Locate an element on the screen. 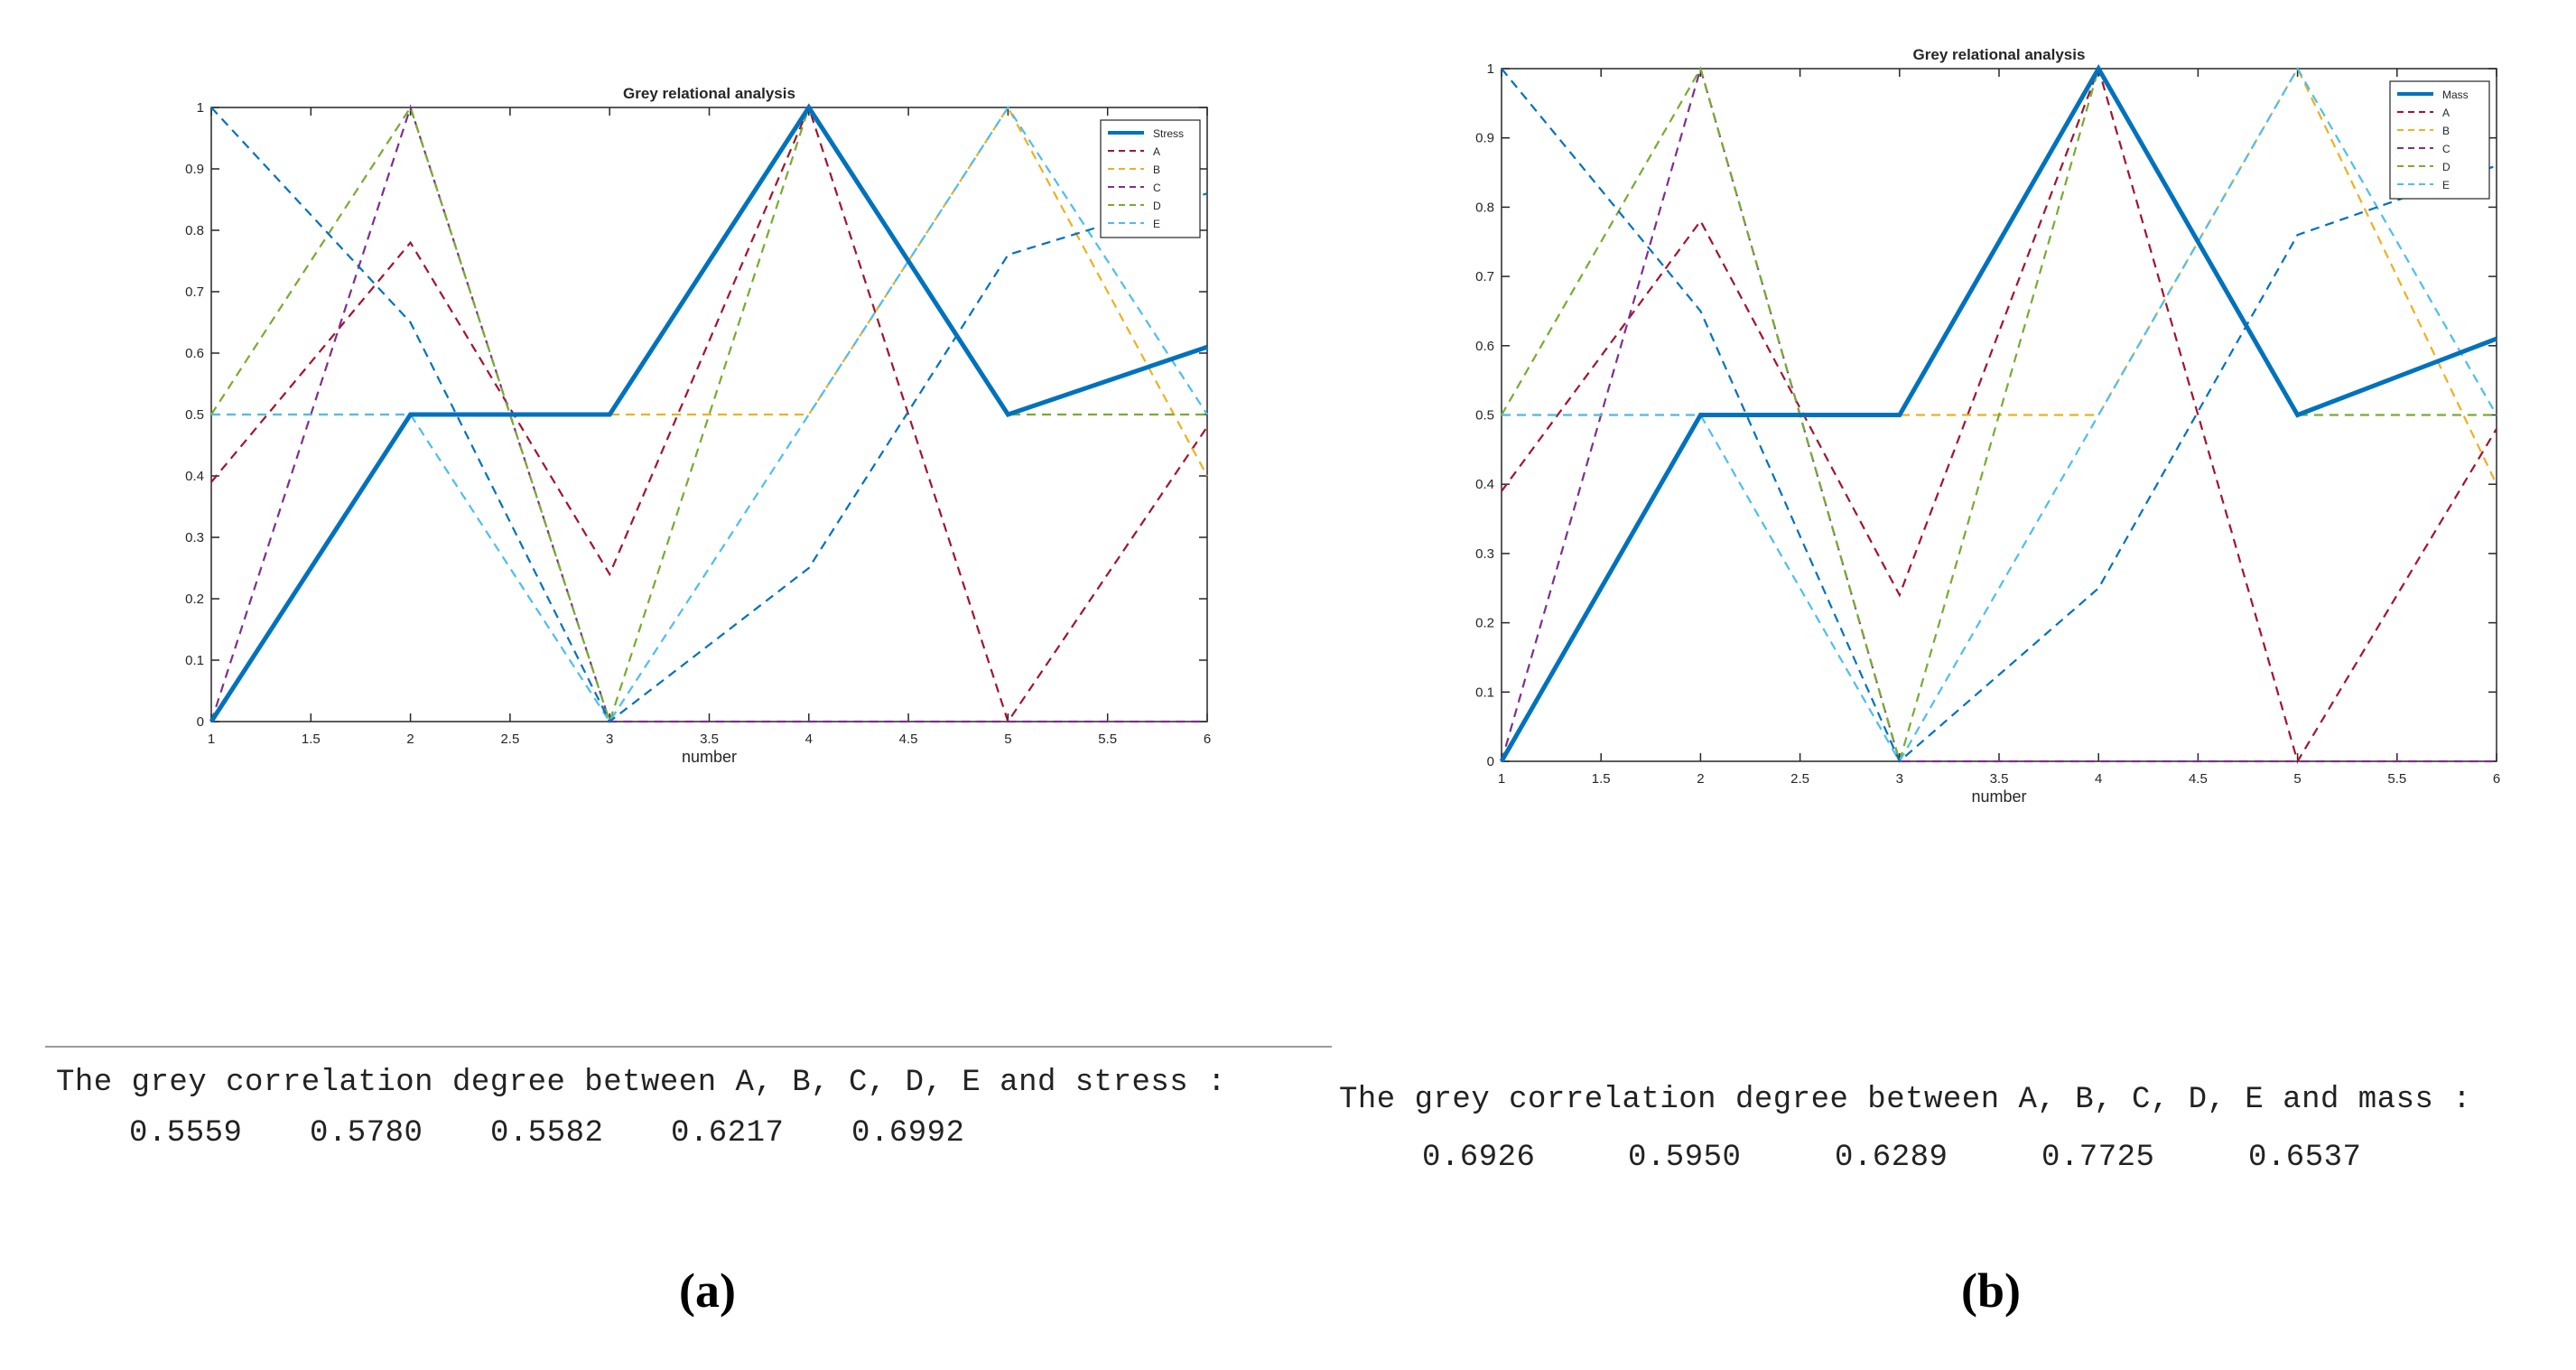 This screenshot has width=2576, height=1370. degree-value-a: 0.6926 is located at coordinates (1479, 1158).